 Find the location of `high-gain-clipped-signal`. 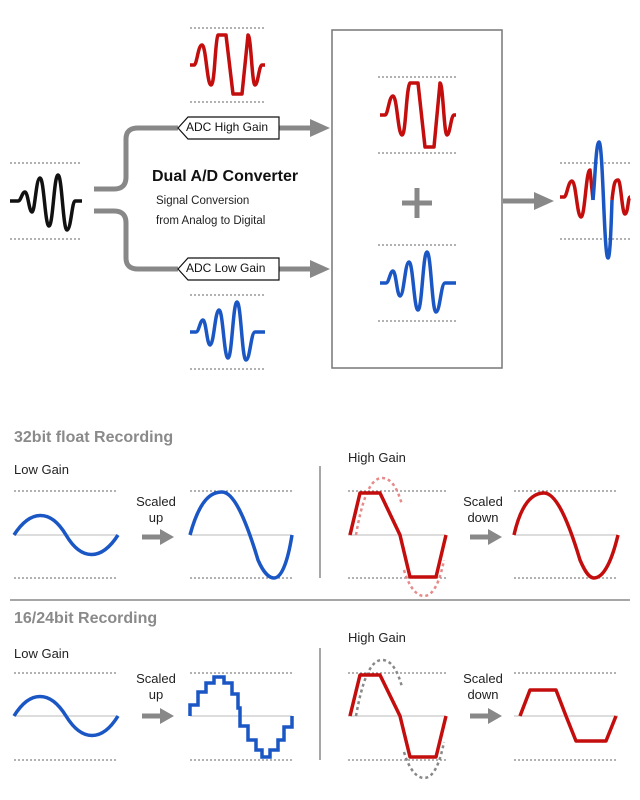

high-gain-clipped-signal is located at coordinates (227, 65).